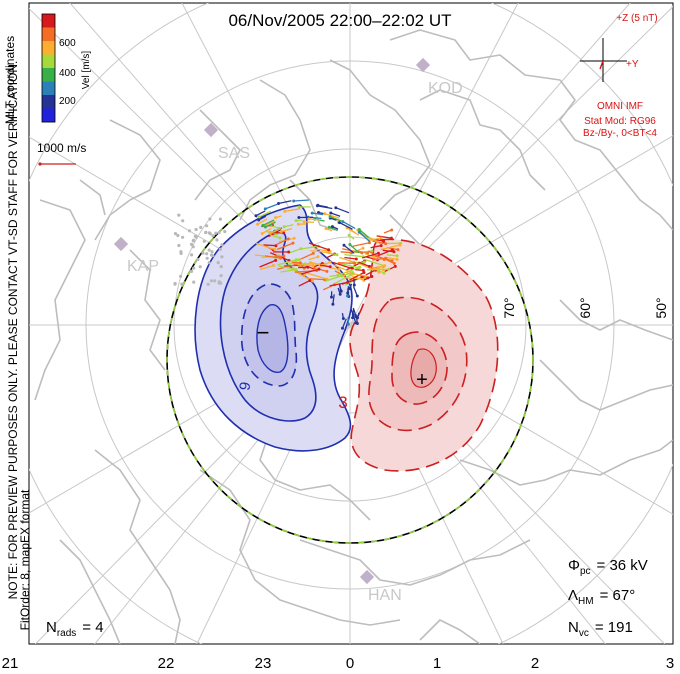  What do you see at coordinates (437, 663) in the screenshot?
I see `mlt-label-1: 1` at bounding box center [437, 663].